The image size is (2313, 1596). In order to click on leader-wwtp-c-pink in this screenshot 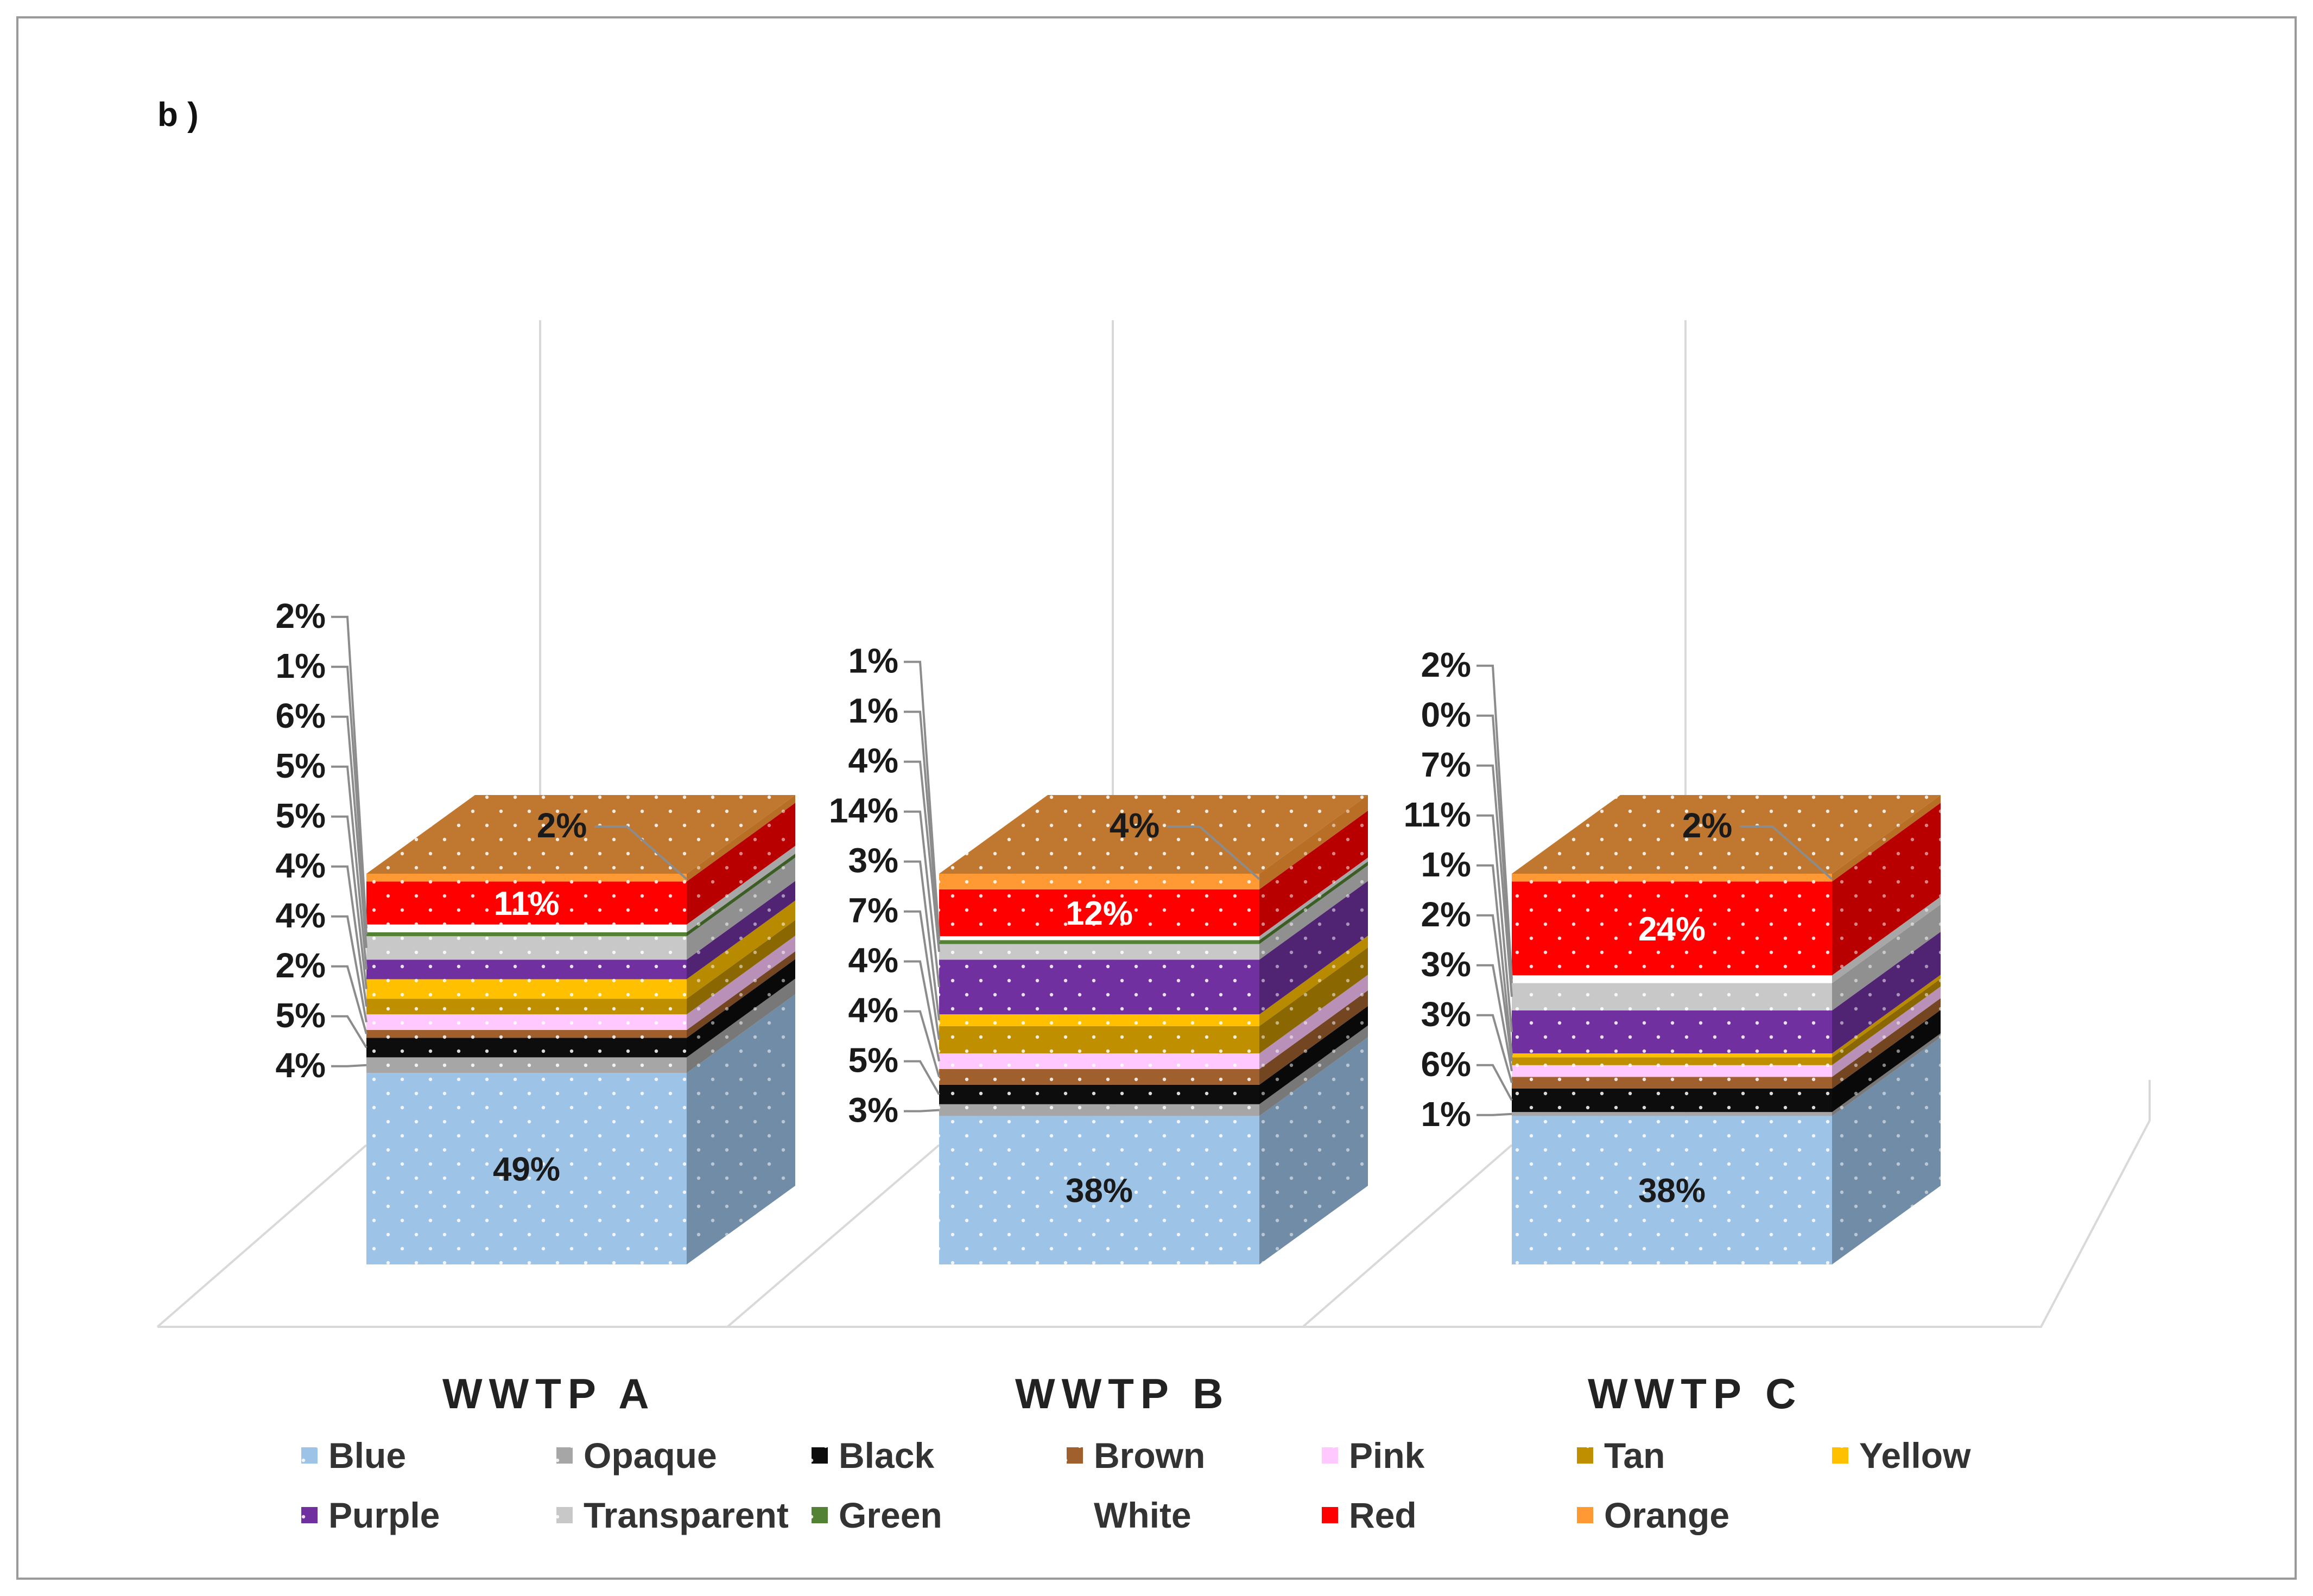, I will do `click(1494, 1017)`.